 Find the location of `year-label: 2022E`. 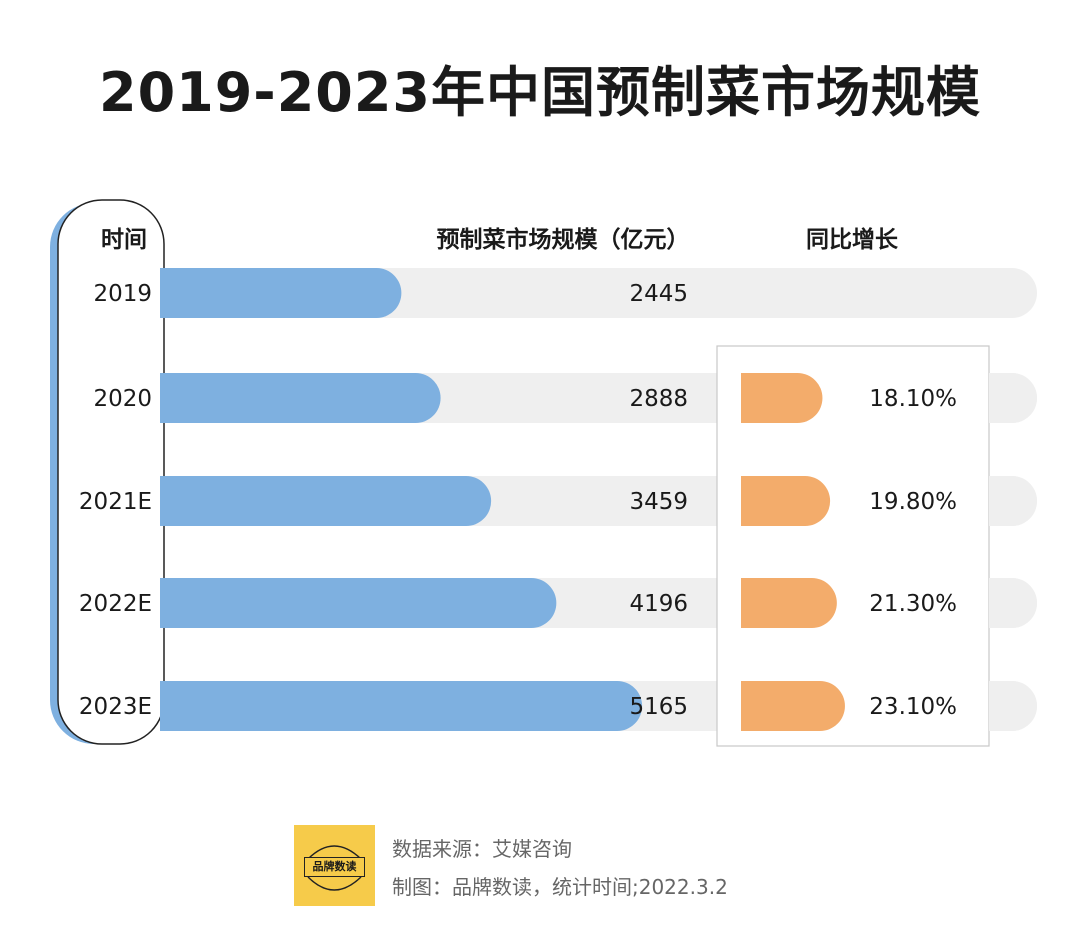

year-label: 2022E is located at coordinates (115, 604).